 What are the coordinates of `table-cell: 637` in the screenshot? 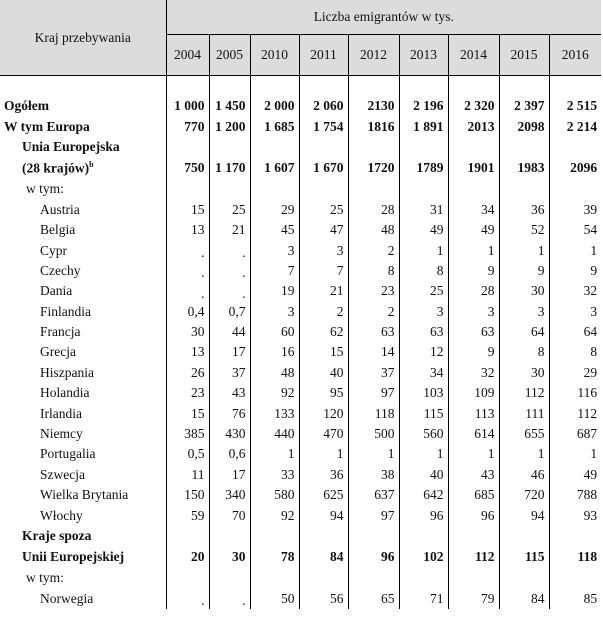 It's located at (373, 495).